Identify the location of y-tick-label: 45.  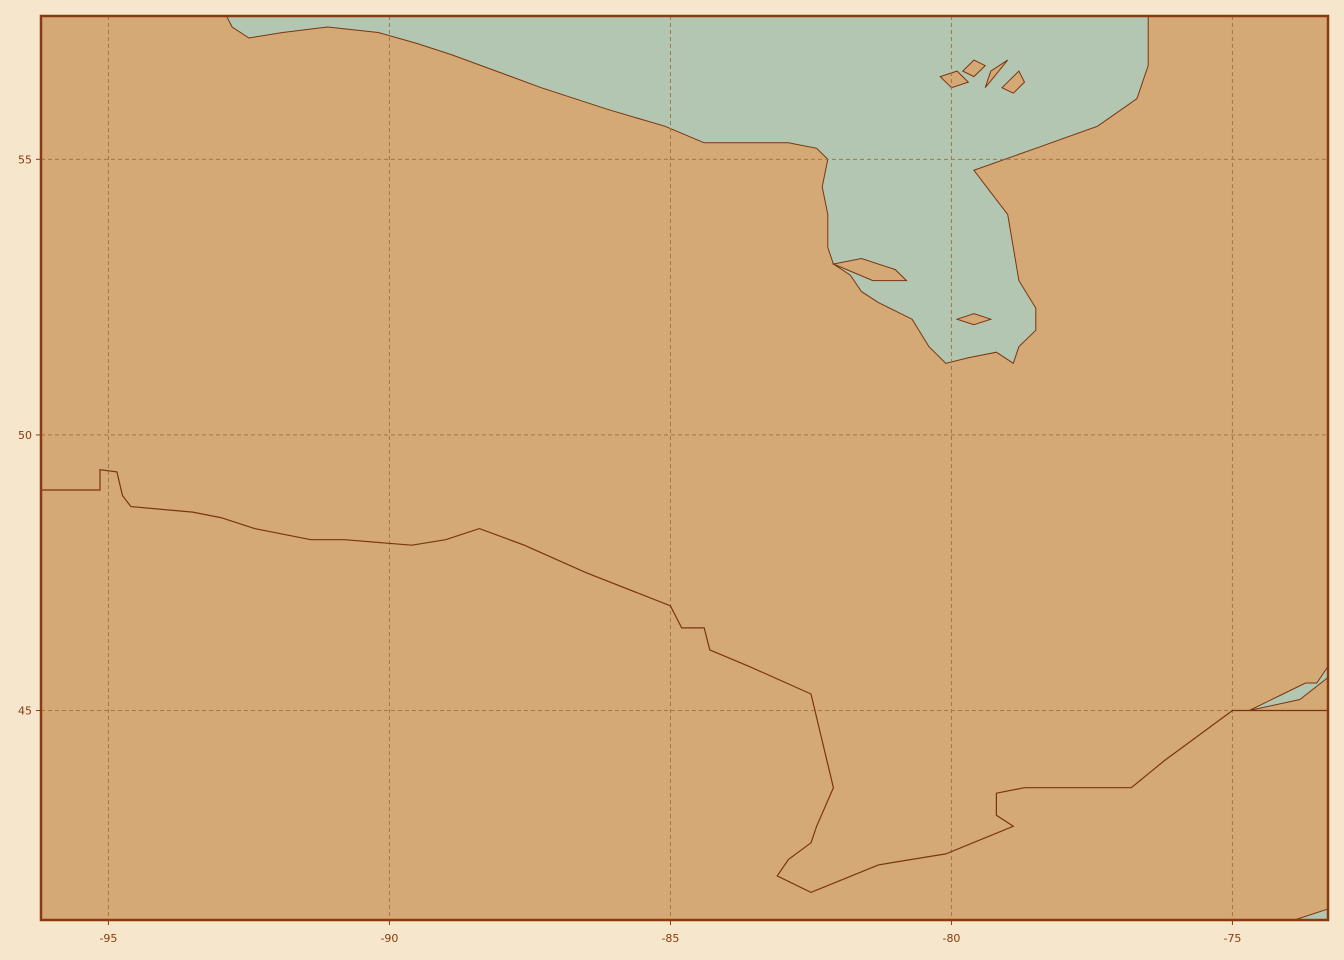
(25, 711).